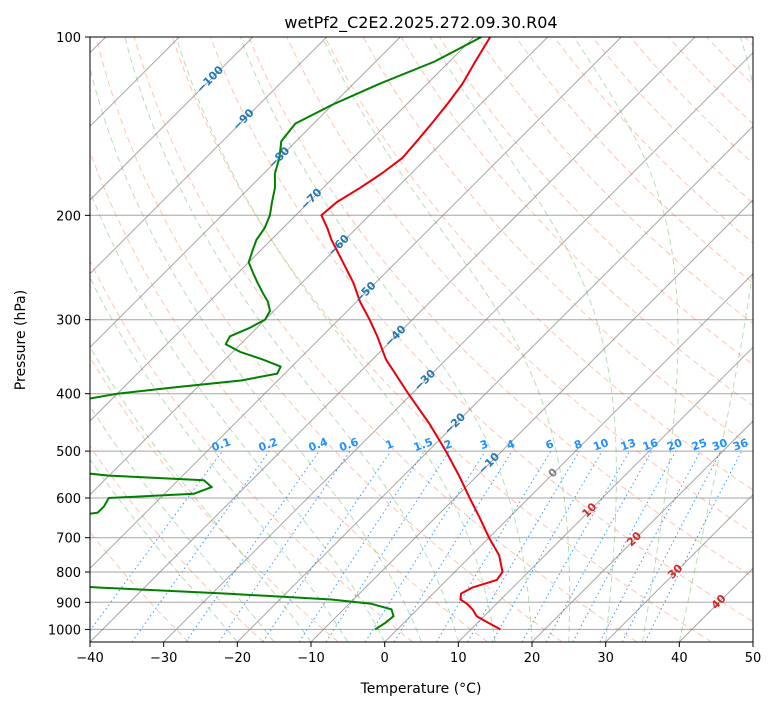 This screenshot has height=708, width=775. Describe the element at coordinates (64, 630) in the screenshot. I see `y-tick-label: 1000` at that location.